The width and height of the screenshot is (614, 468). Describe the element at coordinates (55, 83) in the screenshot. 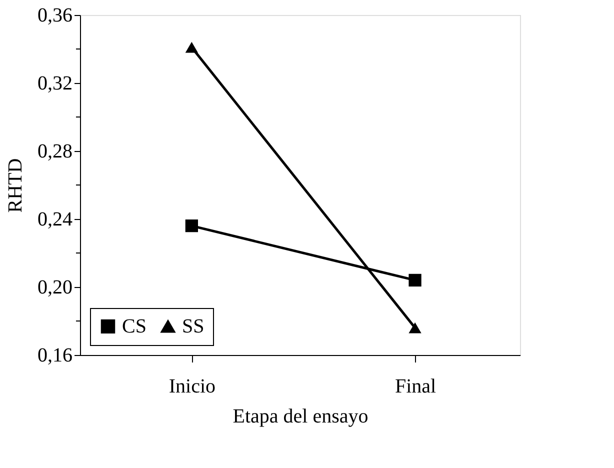

I see `y-tick-label: 0,32` at that location.